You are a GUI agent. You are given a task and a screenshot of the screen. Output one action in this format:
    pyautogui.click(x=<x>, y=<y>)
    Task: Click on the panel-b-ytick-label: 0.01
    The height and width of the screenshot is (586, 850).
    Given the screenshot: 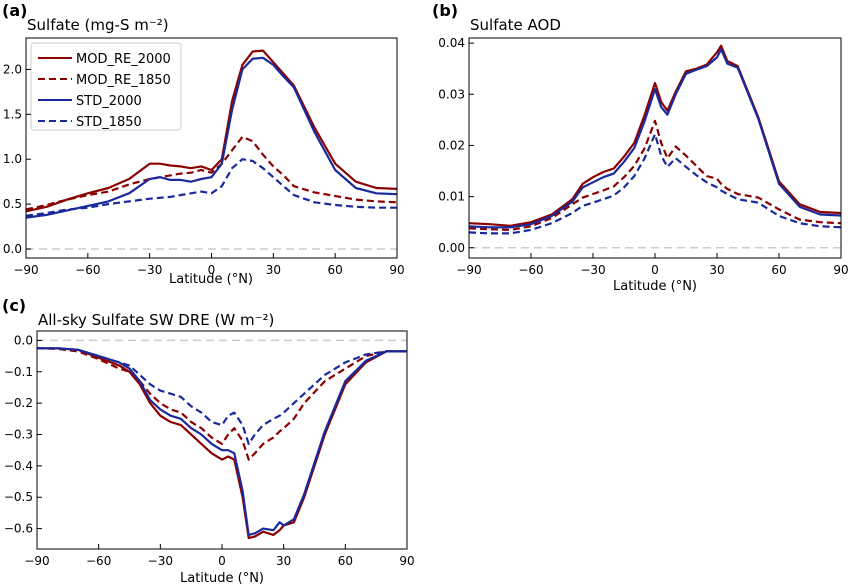 What is the action you would take?
    pyautogui.click(x=451, y=197)
    